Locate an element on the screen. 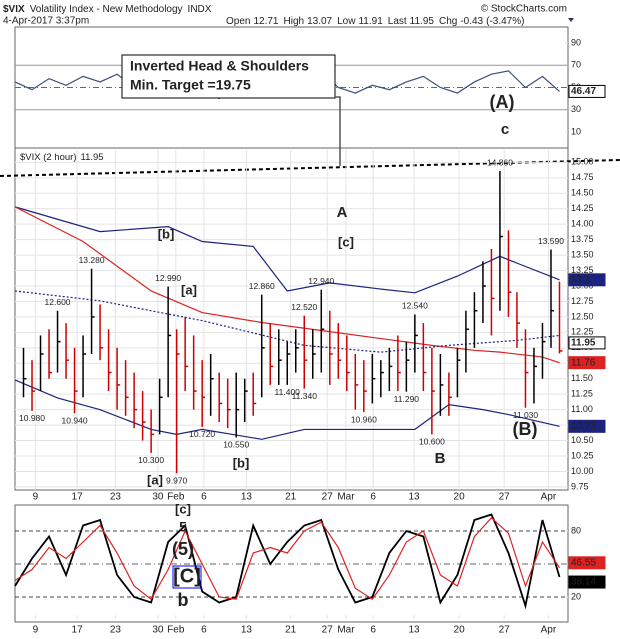 The height and width of the screenshot is (639, 620). wave-label: (A) is located at coordinates (502, 102).